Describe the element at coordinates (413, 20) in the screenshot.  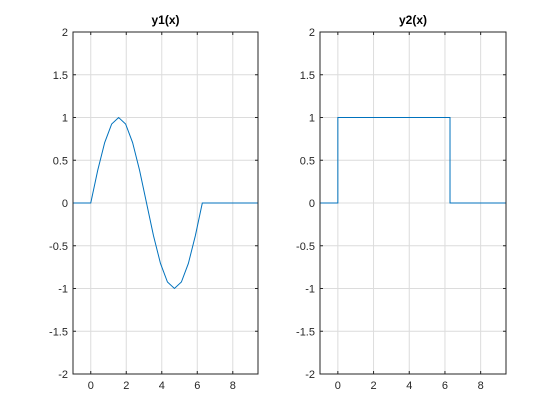
I see `chart-title: y2(x)` at that location.